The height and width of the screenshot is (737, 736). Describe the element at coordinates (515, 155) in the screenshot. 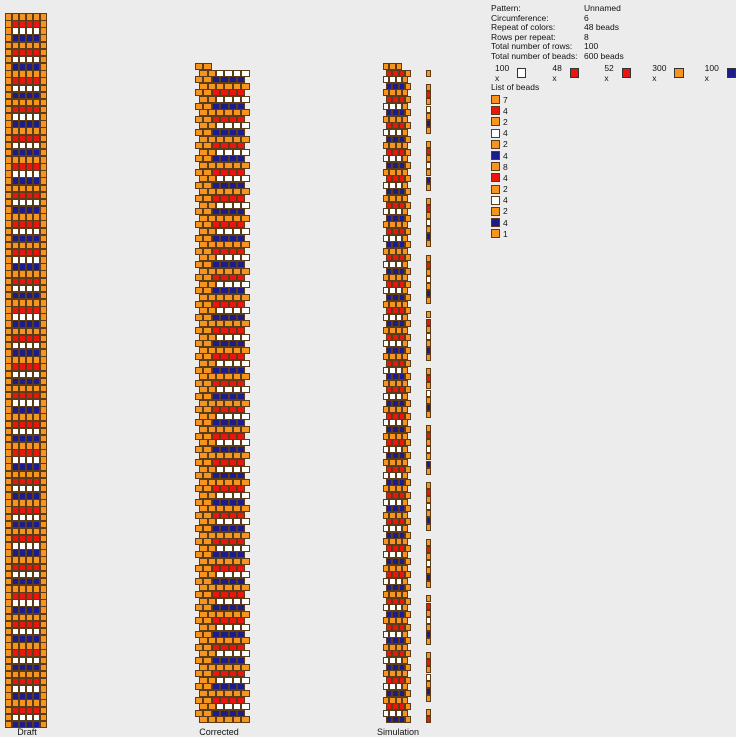

I see `list-item: 4` at that location.